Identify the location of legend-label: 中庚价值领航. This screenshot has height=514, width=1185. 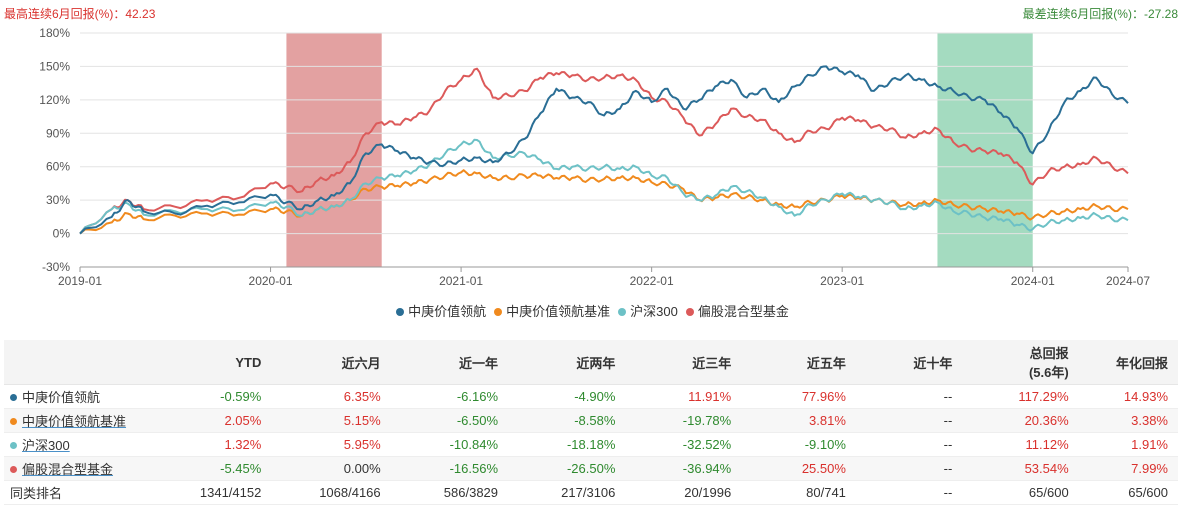
(447, 311).